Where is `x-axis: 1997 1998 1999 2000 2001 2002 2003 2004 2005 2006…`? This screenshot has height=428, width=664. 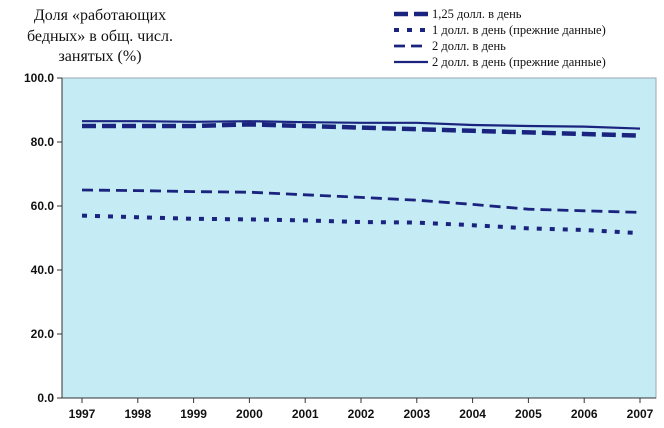 x-axis: 1997 1998 1999 2000 2001 2002 2003 2004 2005 2006… is located at coordinates (359, 409).